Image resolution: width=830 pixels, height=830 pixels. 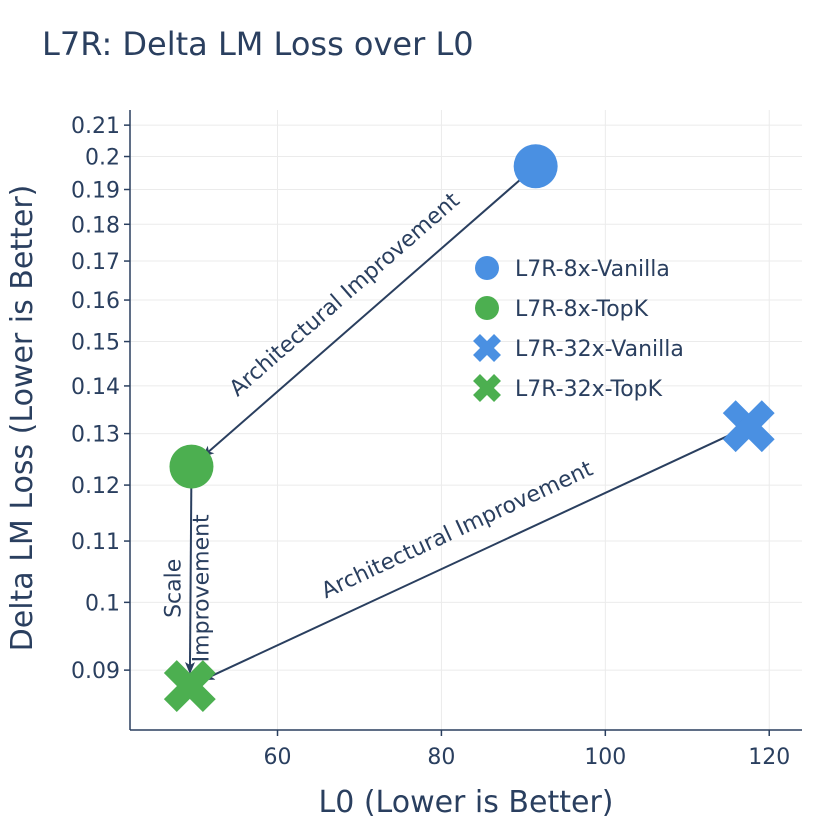 What do you see at coordinates (95, 126) in the screenshot?
I see `y-tick-label: 0.21` at bounding box center [95, 126].